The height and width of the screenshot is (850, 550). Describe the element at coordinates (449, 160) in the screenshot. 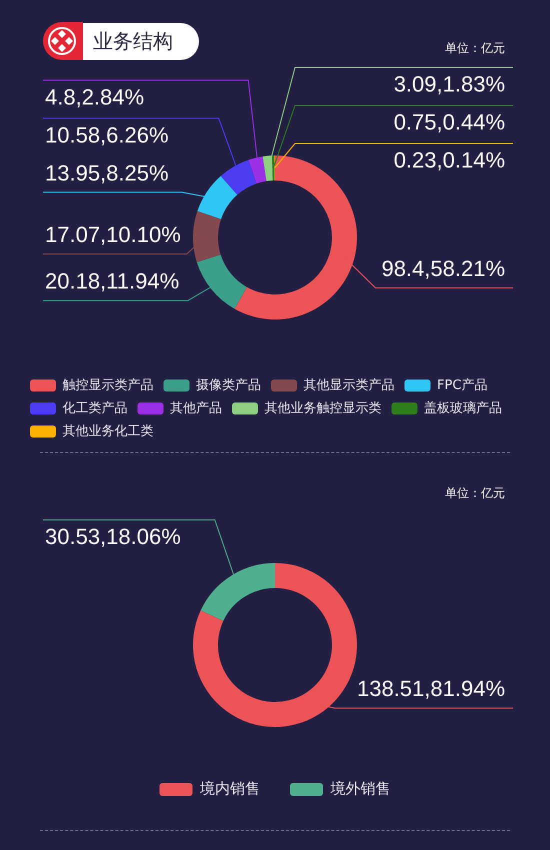

I see `data-label: 0.23,0.14%` at that location.